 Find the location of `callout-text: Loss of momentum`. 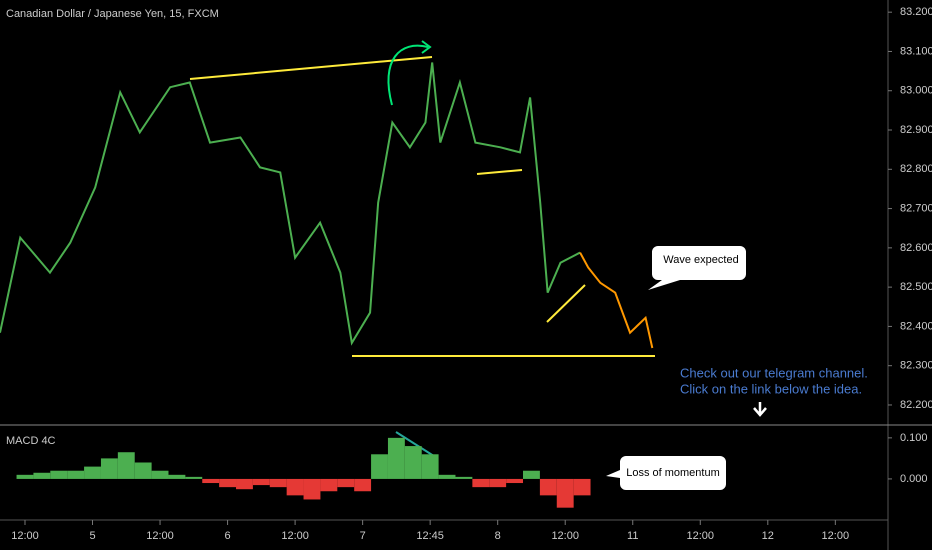

callout-text: Loss of momentum is located at coordinates (673, 473).